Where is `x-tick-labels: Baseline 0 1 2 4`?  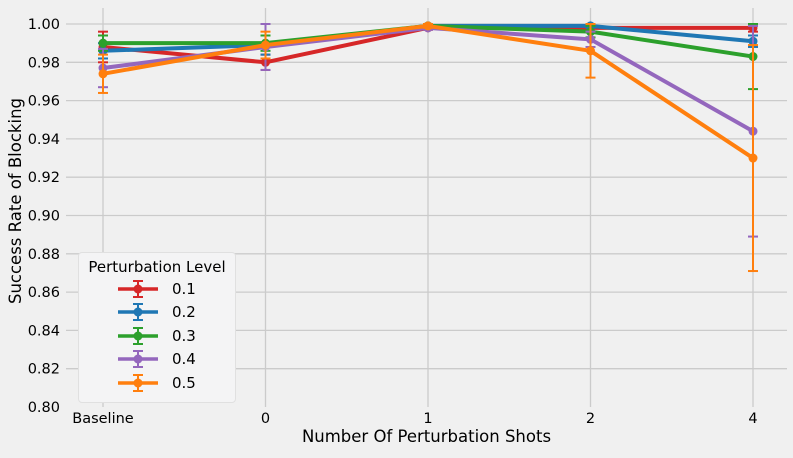
x-tick-labels: Baseline 0 1 2 4 is located at coordinates (414, 419).